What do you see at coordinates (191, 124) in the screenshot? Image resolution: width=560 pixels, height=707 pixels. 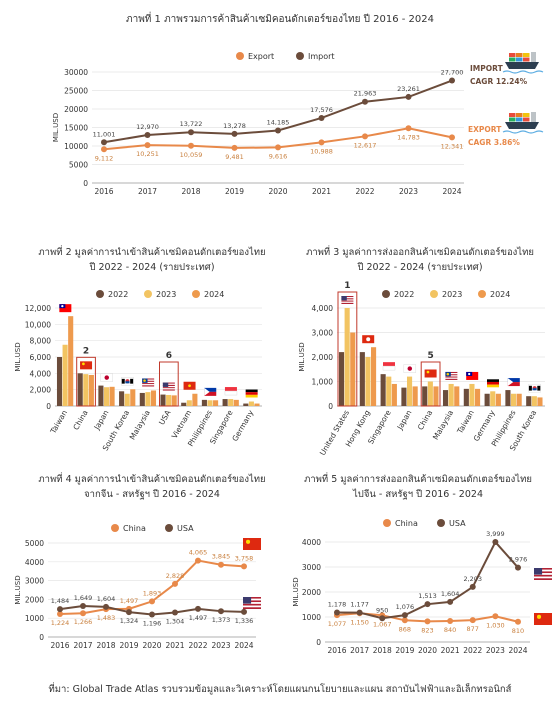 I see `data-label: 13,722` at bounding box center [191, 124].